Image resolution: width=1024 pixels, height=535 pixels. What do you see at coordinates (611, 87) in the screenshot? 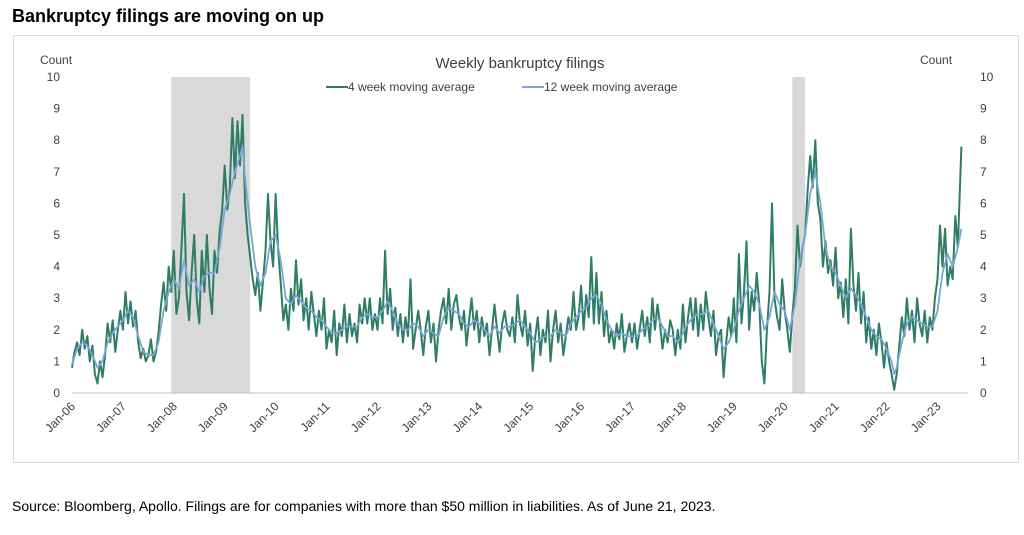
I see `legend-12-week-label: 12 week moving average` at bounding box center [611, 87].